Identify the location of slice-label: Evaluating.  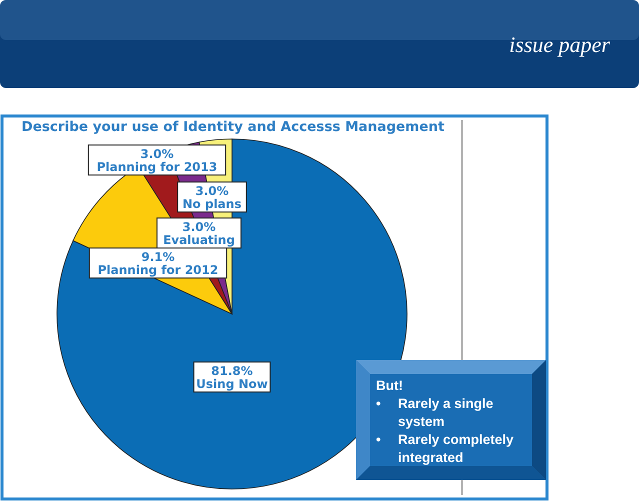
(199, 240).